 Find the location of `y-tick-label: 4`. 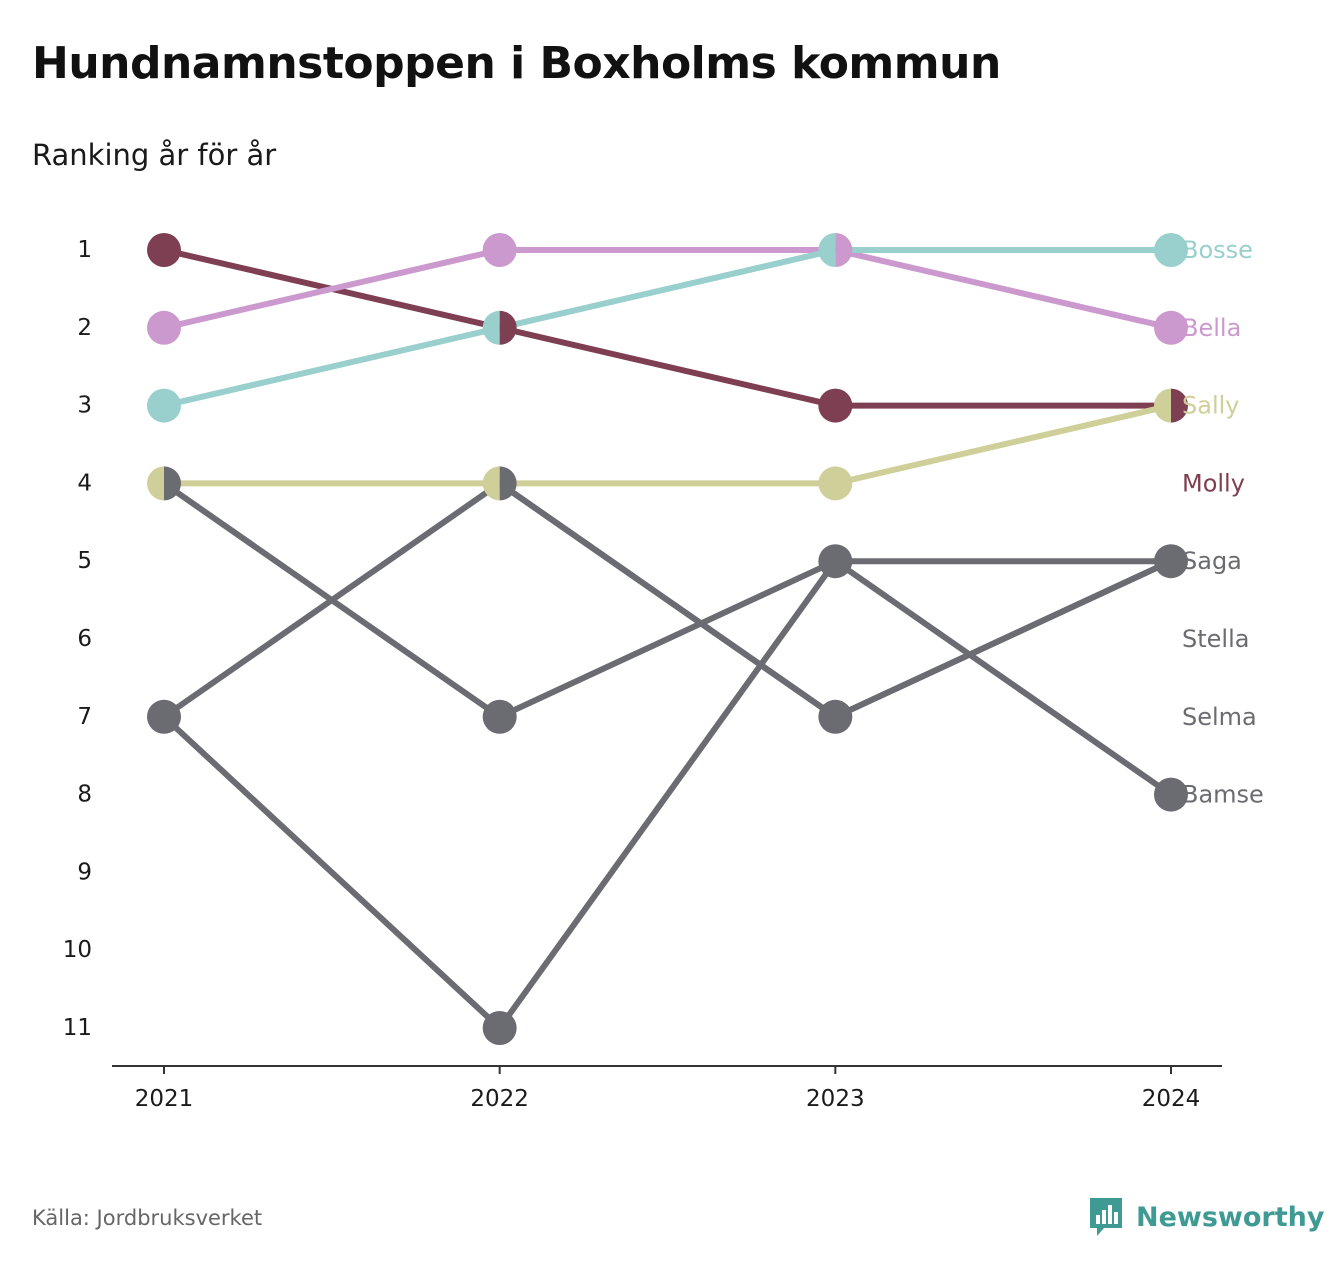

y-tick-label: 4 is located at coordinates (84, 483).